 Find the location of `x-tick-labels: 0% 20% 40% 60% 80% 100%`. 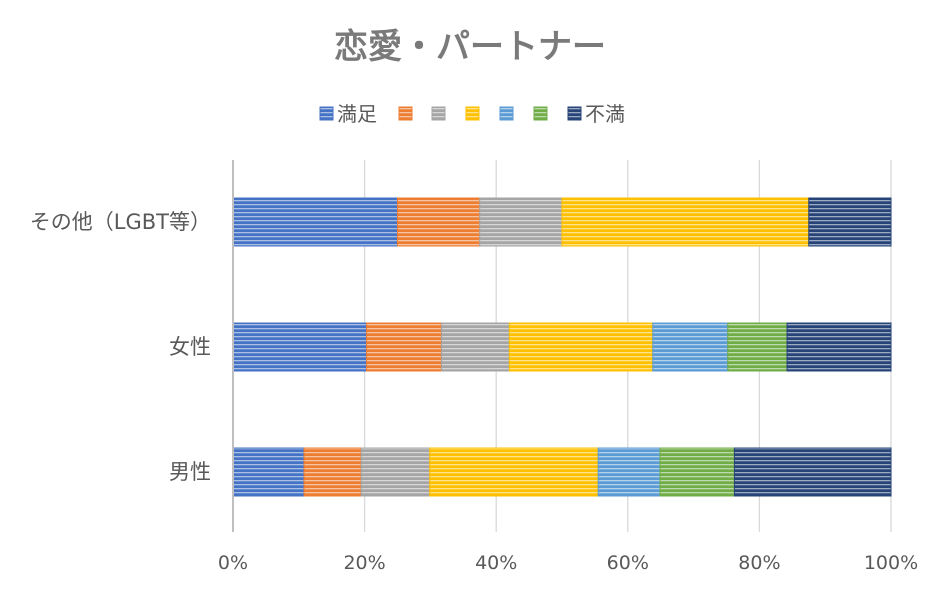

x-tick-labels: 0% 20% 40% 60% 80% 100% is located at coordinates (568, 563).